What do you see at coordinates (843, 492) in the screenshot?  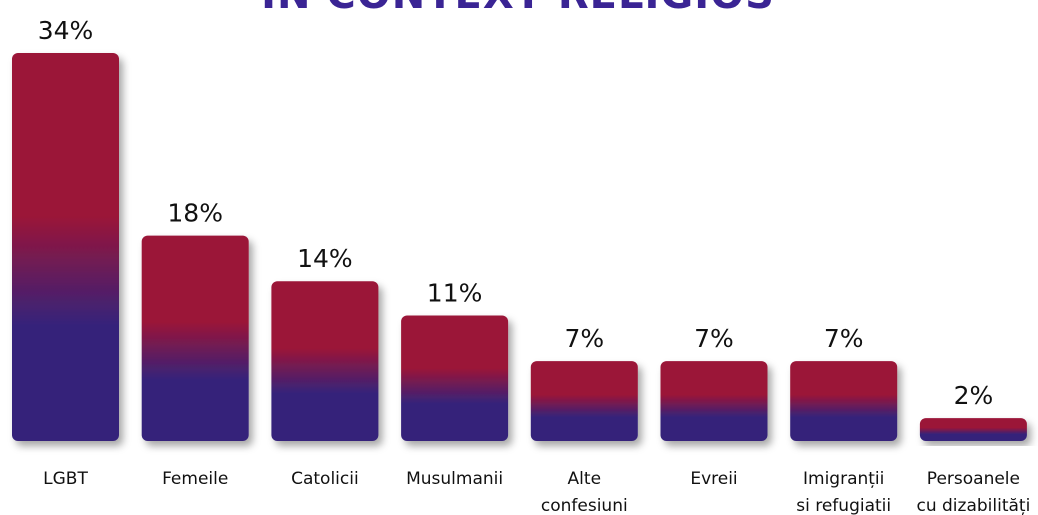 I see `category-label: Imigranții si refugiatii` at bounding box center [843, 492].